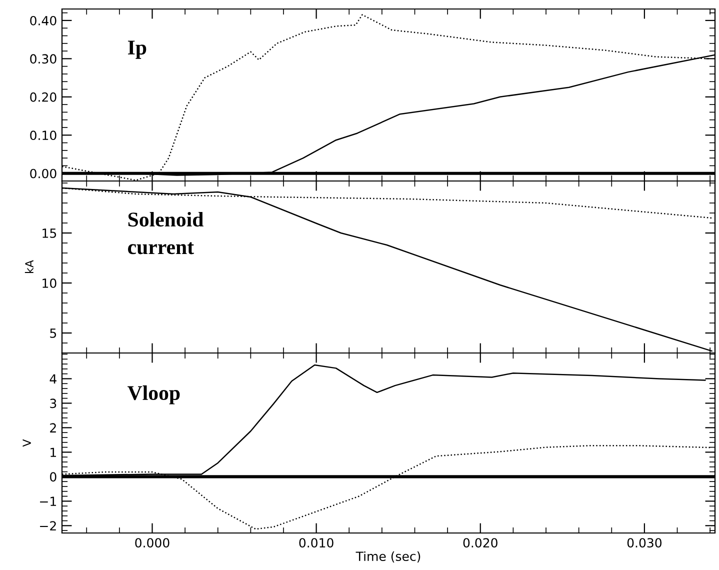  I want to click on x-tick-label: 0.020, so click(480, 543).